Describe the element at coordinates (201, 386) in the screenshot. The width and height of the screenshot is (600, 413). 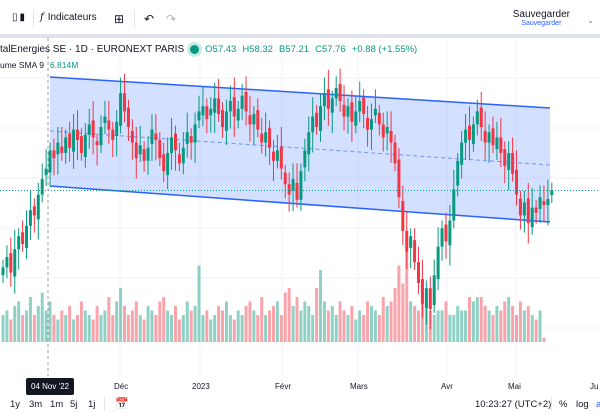
I see `time-label: 2023` at that location.